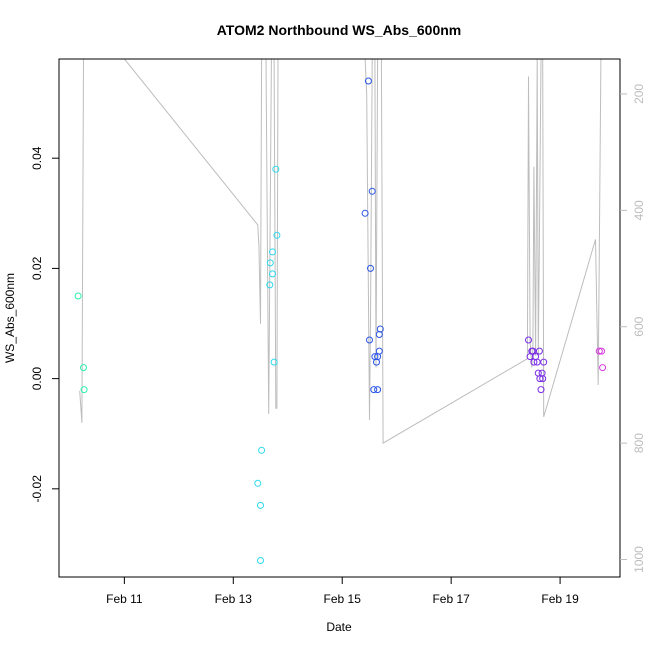 The image size is (650, 650). I want to click on x-tick-label-0: Feb 11, so click(124, 599).